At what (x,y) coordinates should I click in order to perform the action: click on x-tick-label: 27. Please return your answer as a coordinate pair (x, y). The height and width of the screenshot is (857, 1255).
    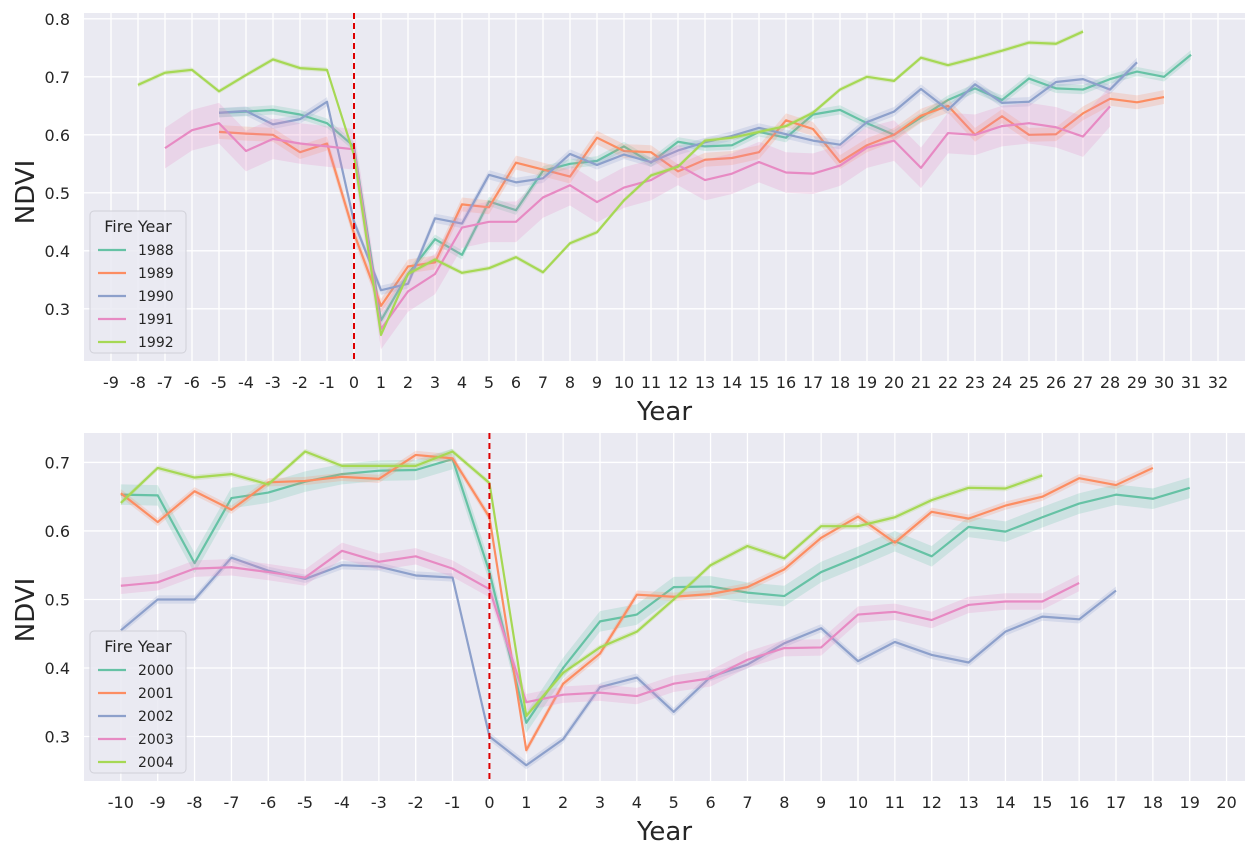
    Looking at the image, I should click on (1083, 382).